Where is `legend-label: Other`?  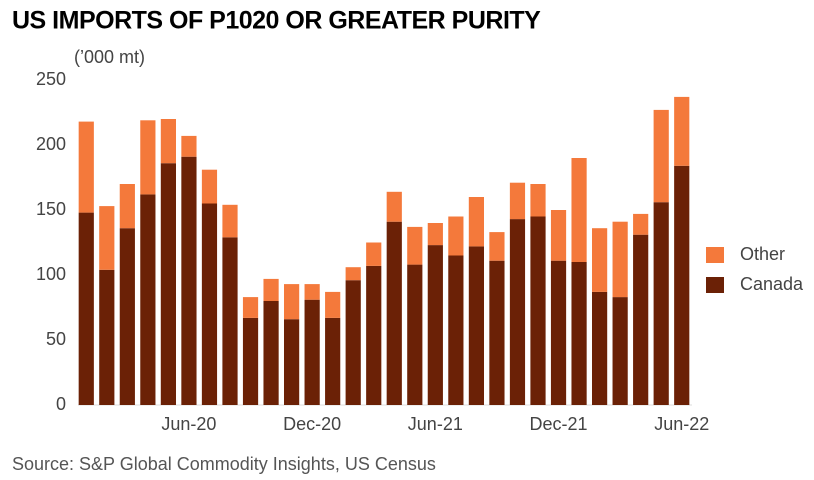 legend-label: Other is located at coordinates (762, 254).